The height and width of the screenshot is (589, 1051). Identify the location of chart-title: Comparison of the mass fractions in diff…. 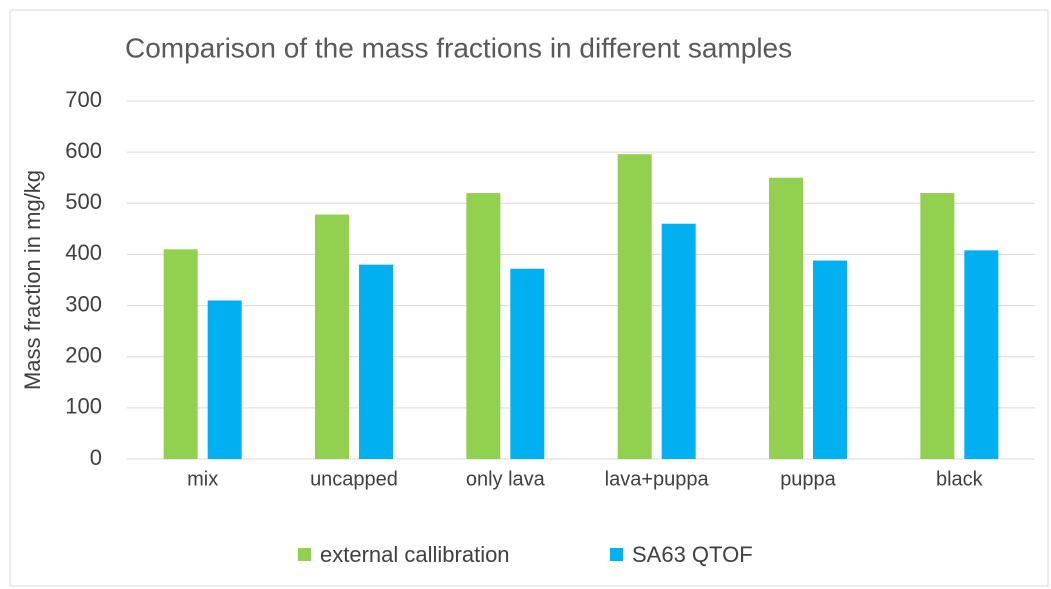
(458, 47).